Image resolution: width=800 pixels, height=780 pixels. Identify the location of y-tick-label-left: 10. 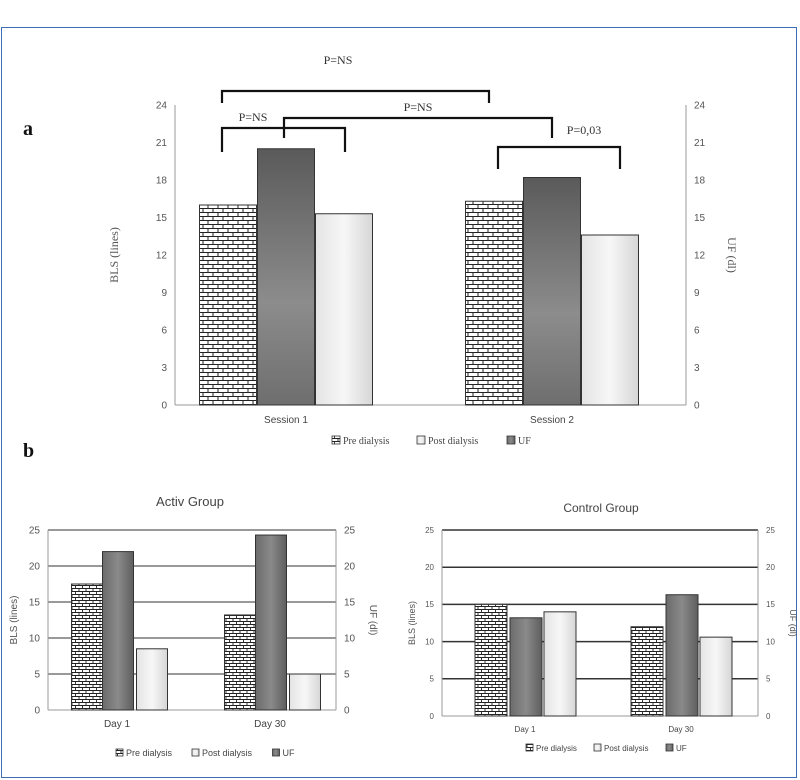
(429, 641).